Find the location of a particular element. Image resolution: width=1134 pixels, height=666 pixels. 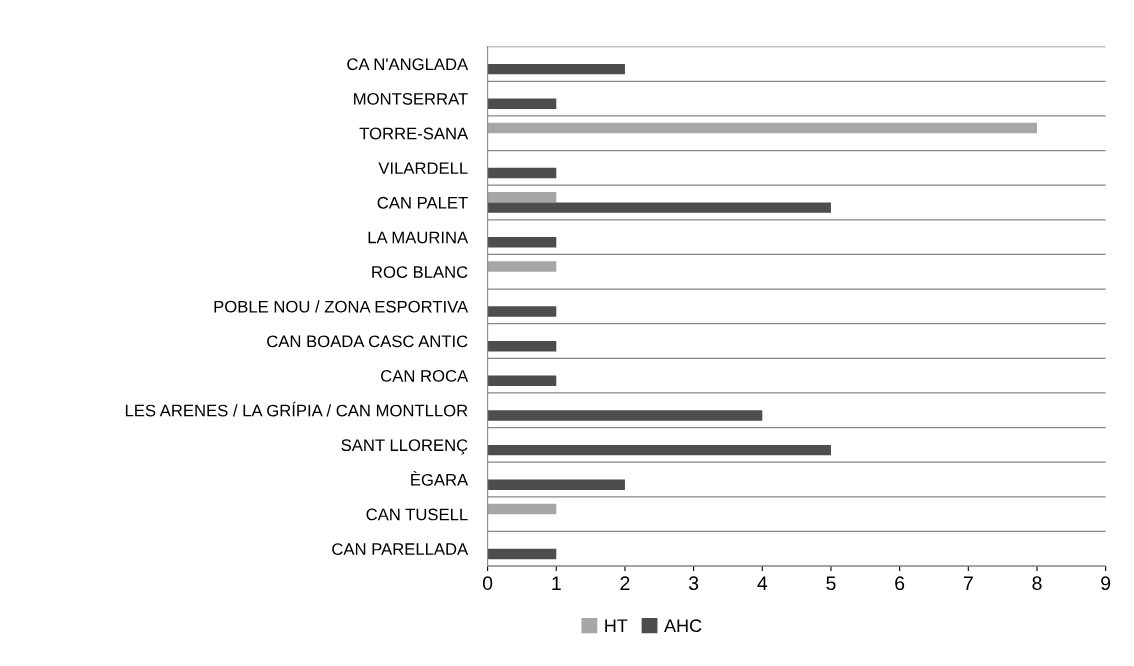

x-tick-label: 3 is located at coordinates (693, 583).